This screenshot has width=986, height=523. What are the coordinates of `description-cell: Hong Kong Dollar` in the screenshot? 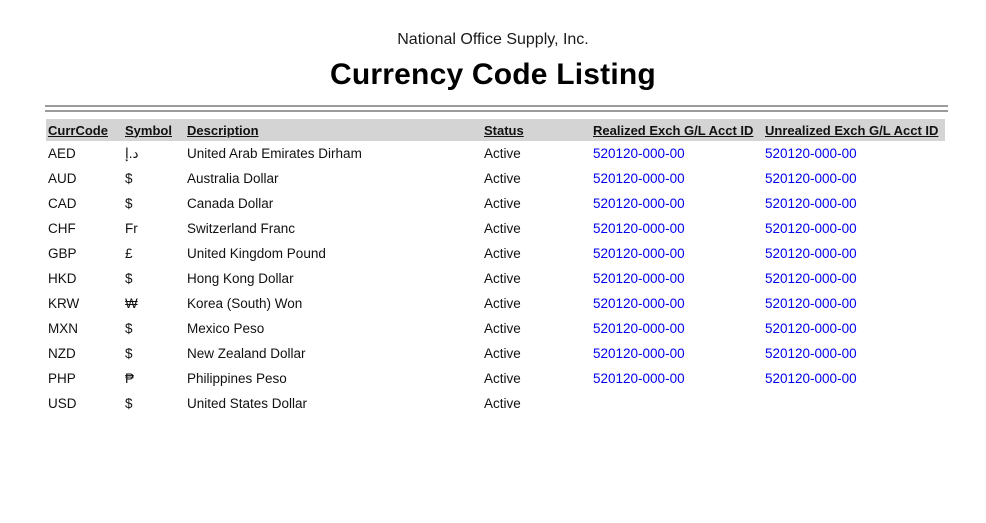 It's located at (240, 278).